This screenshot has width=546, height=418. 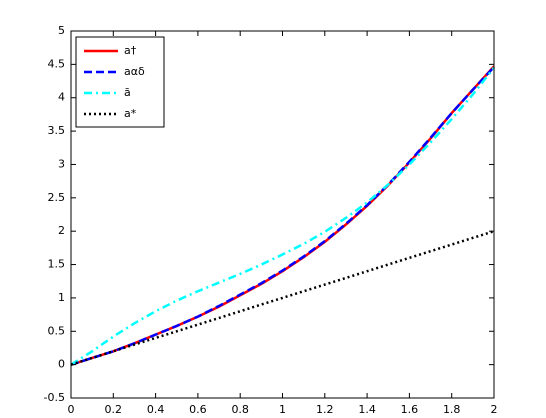 I want to click on y-tick-label: 0, so click(x=61, y=364).